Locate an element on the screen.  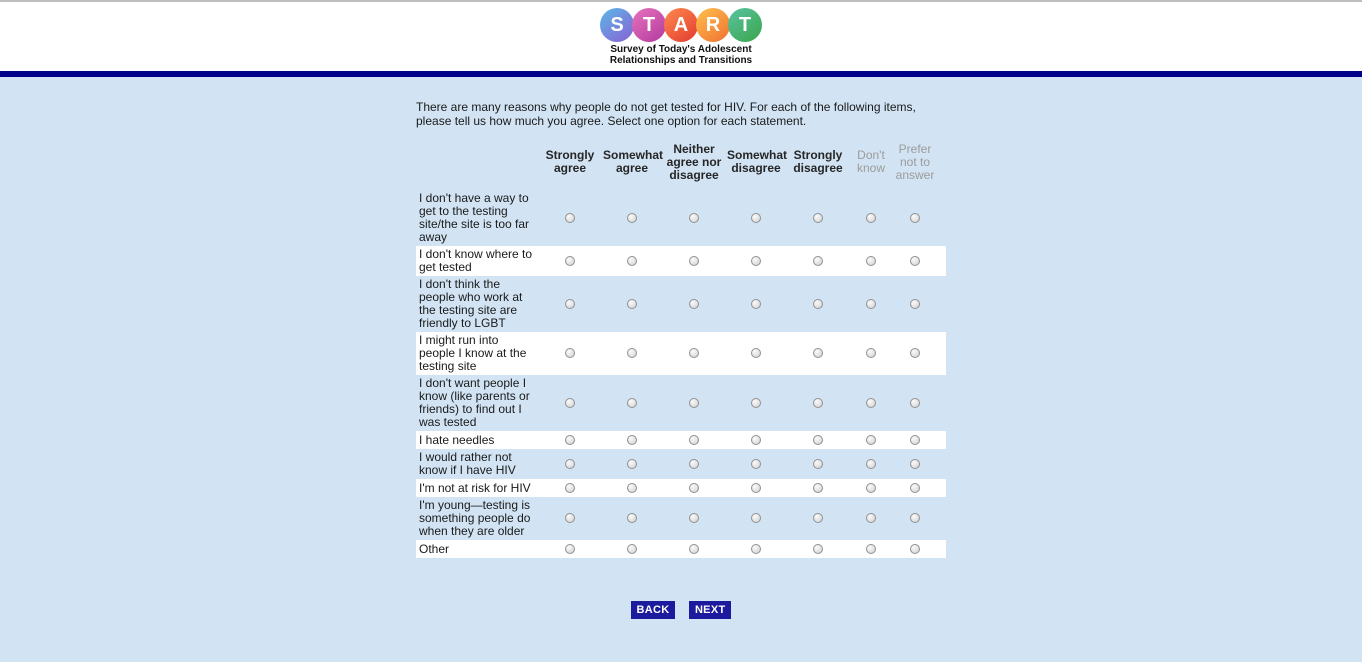
radio-row1-somewhat-disagree is located at coordinates (756, 217).